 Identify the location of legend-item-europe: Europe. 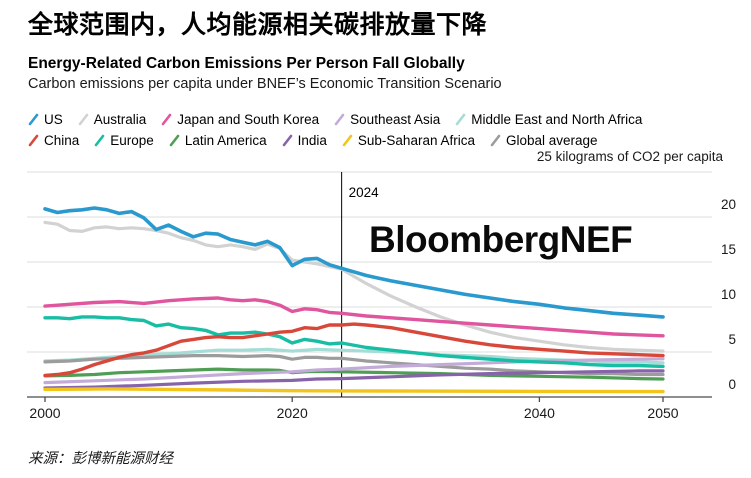
(124, 140).